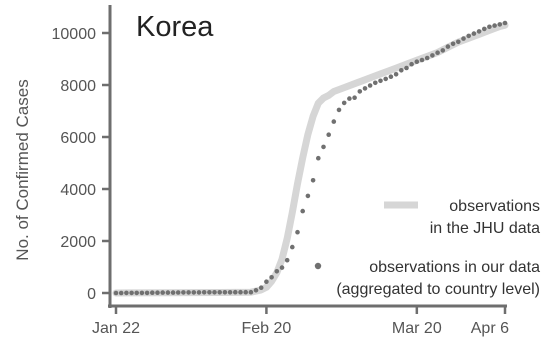 The height and width of the screenshot is (343, 548). What do you see at coordinates (454, 267) in the screenshot?
I see `legend-our-data-label-line1: observations in our data` at bounding box center [454, 267].